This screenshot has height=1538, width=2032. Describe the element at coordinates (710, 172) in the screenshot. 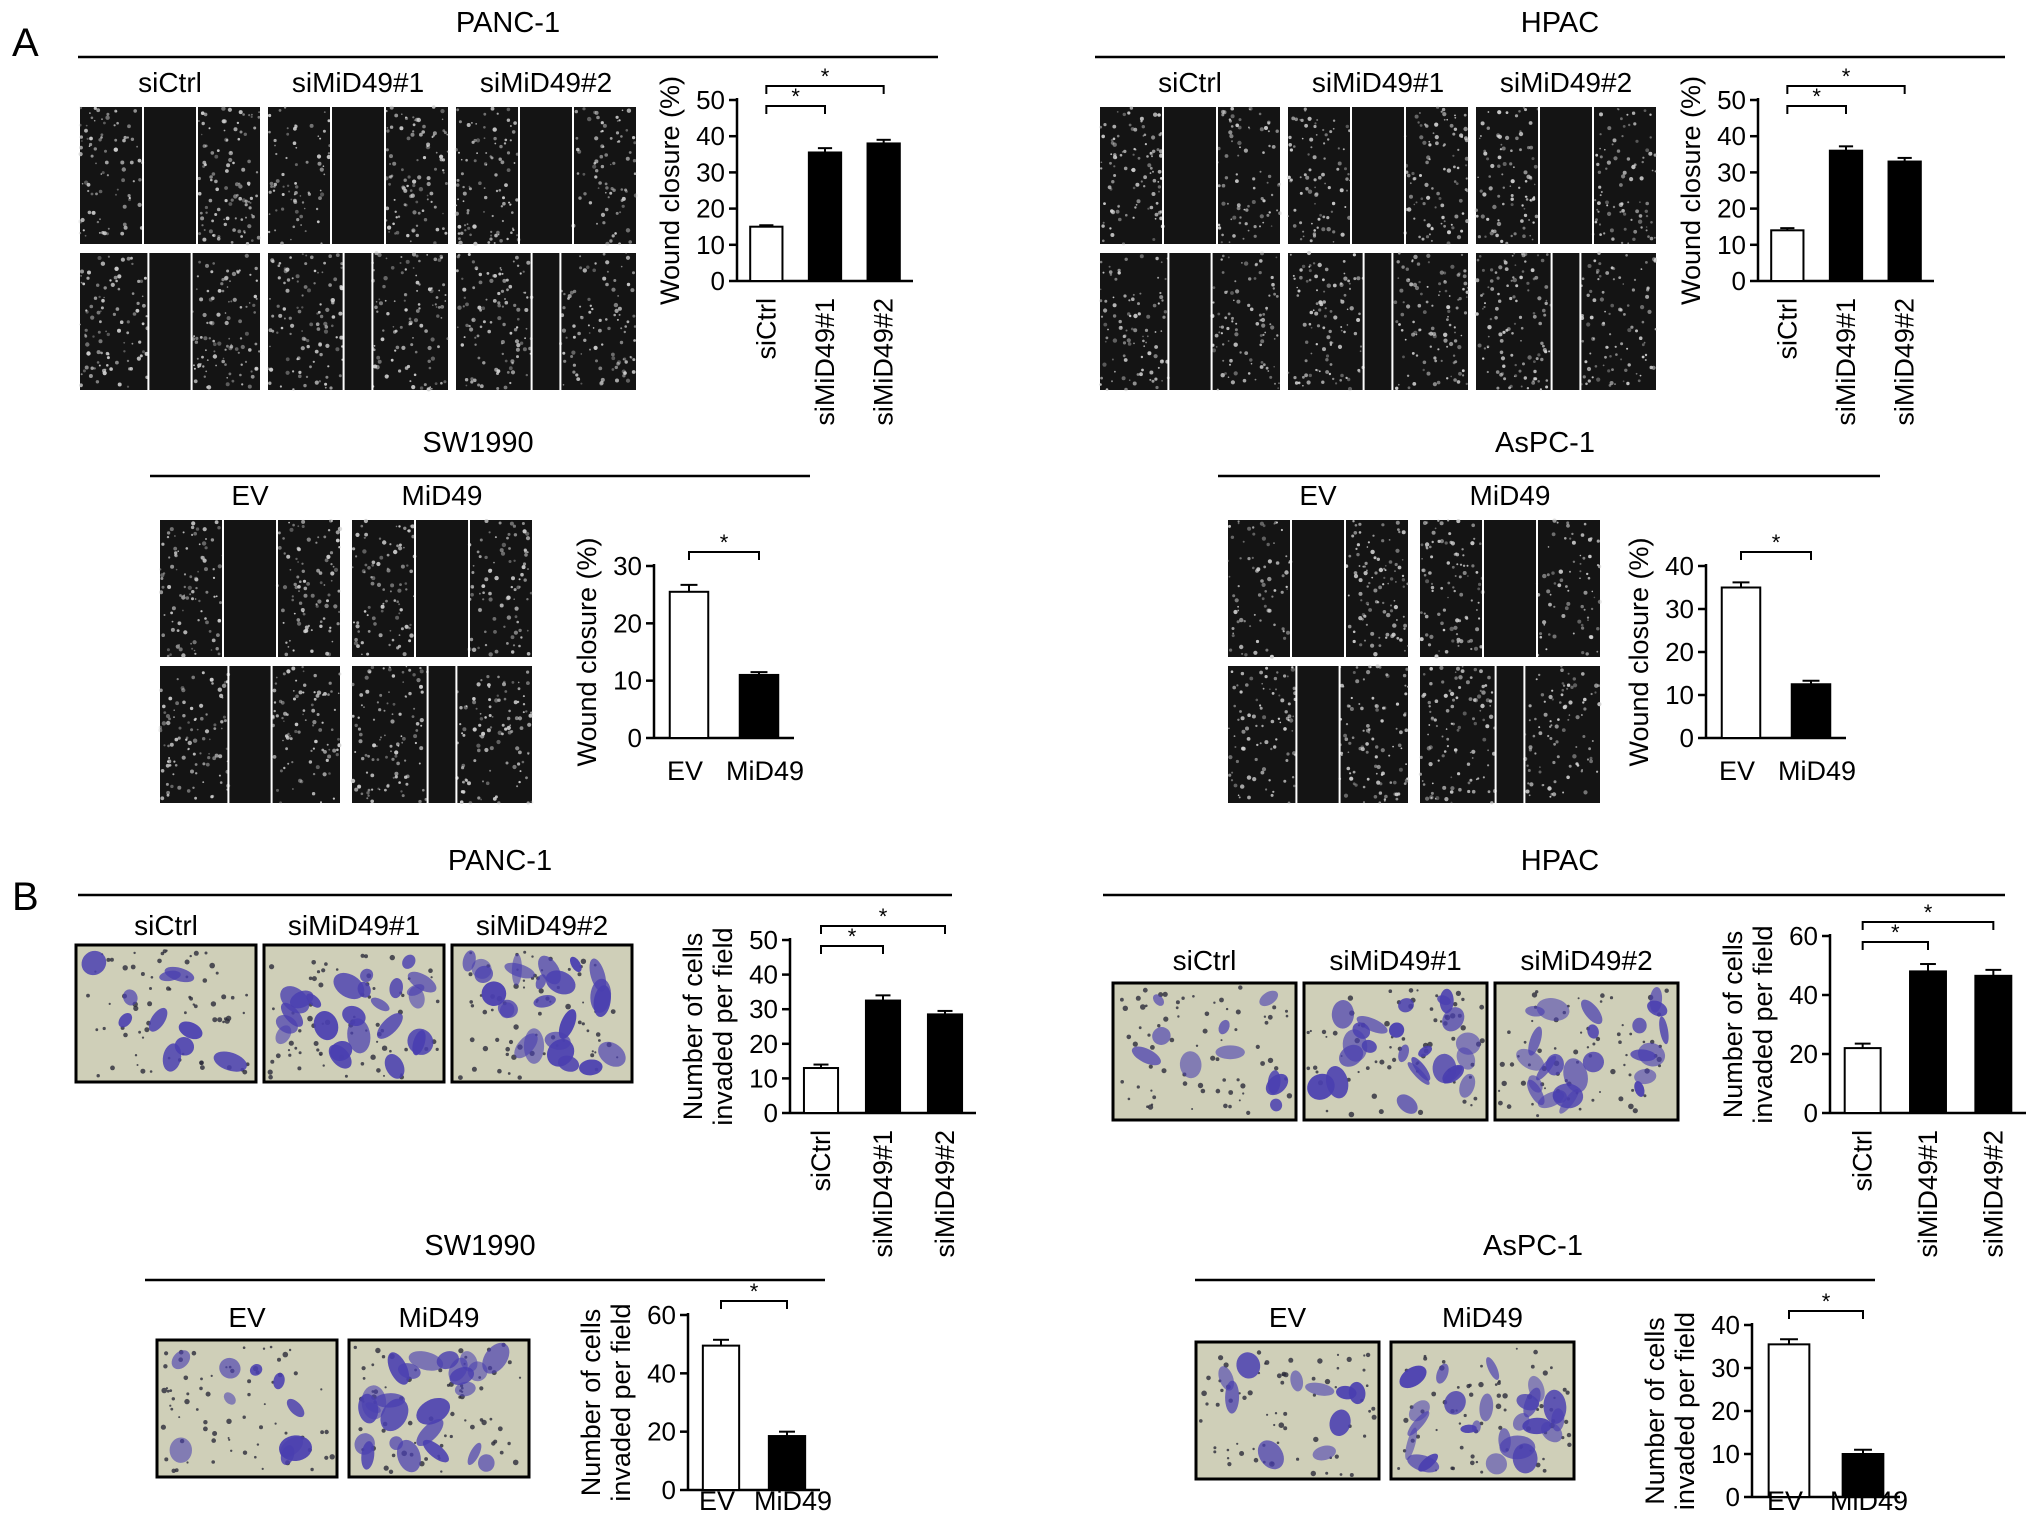

I see `y-tick-label: 30` at that location.